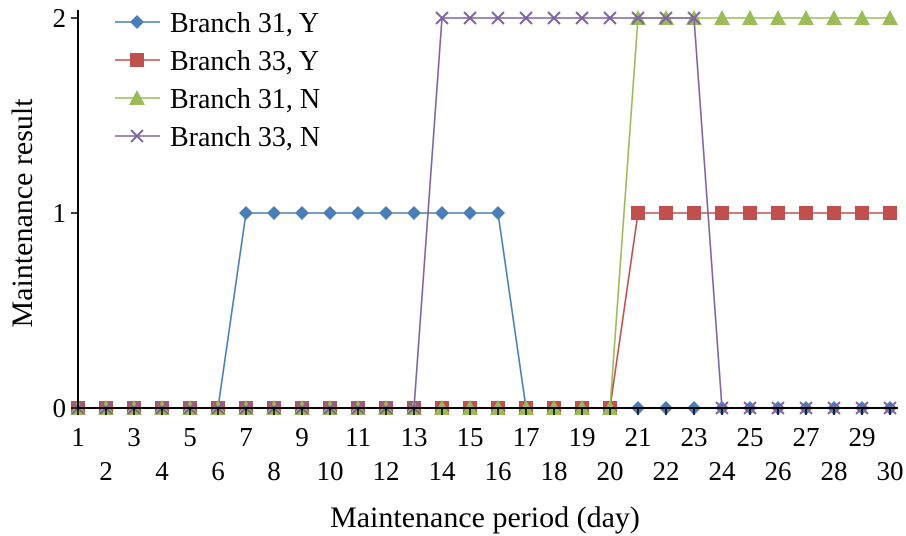 Image resolution: width=906 pixels, height=536 pixels. What do you see at coordinates (526, 437) in the screenshot?
I see `x-tick-label: 17` at bounding box center [526, 437].